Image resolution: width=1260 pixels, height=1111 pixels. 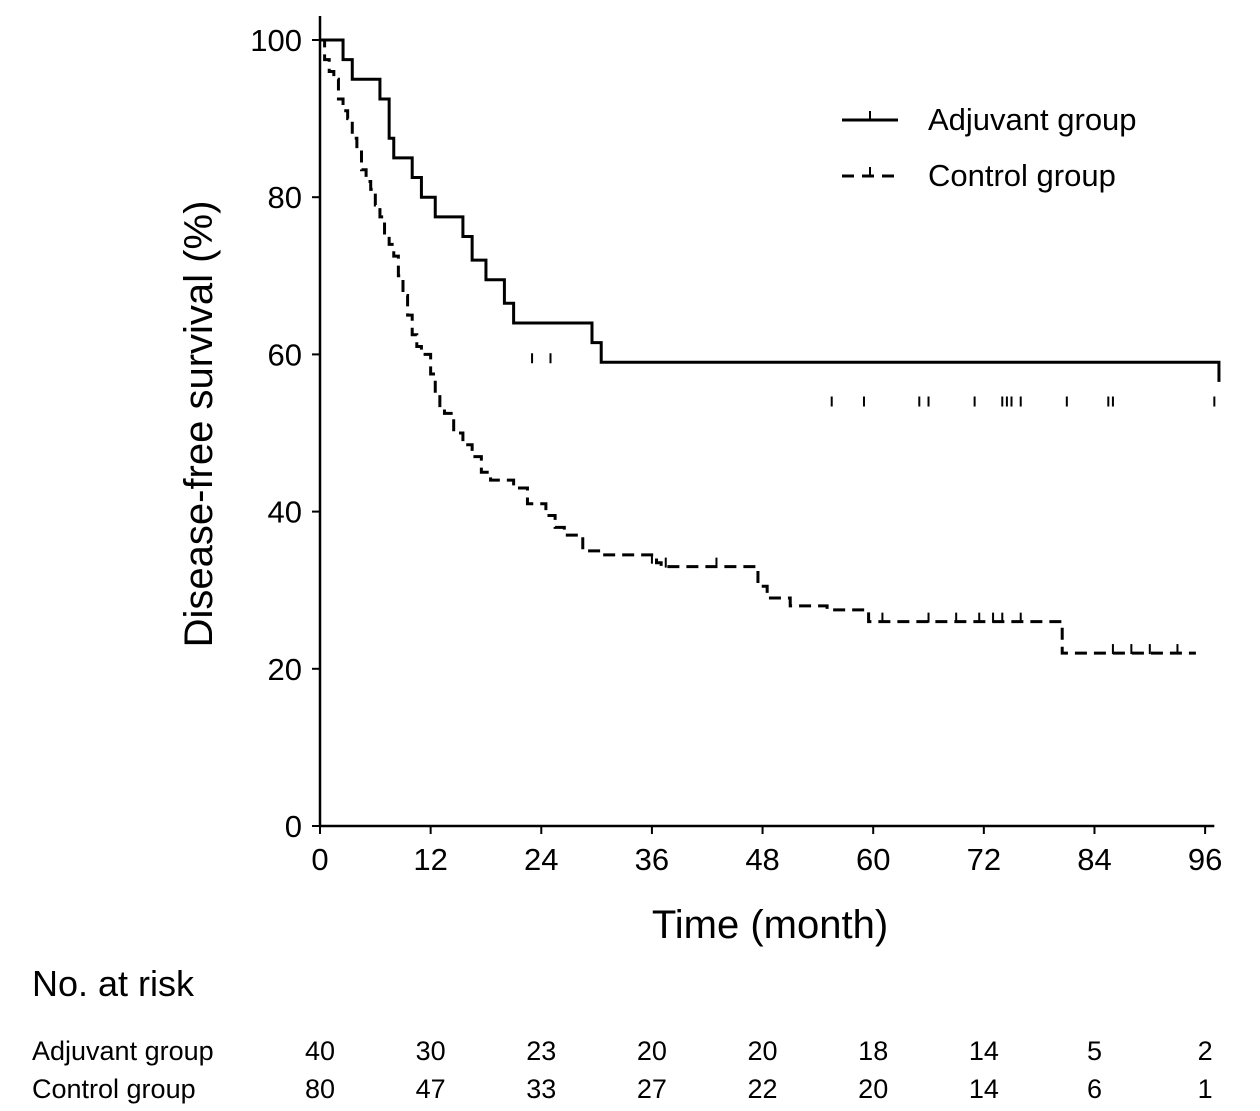 I want to click on legend-entry-adjuvant: Adjuvant group, so click(x=989, y=119).